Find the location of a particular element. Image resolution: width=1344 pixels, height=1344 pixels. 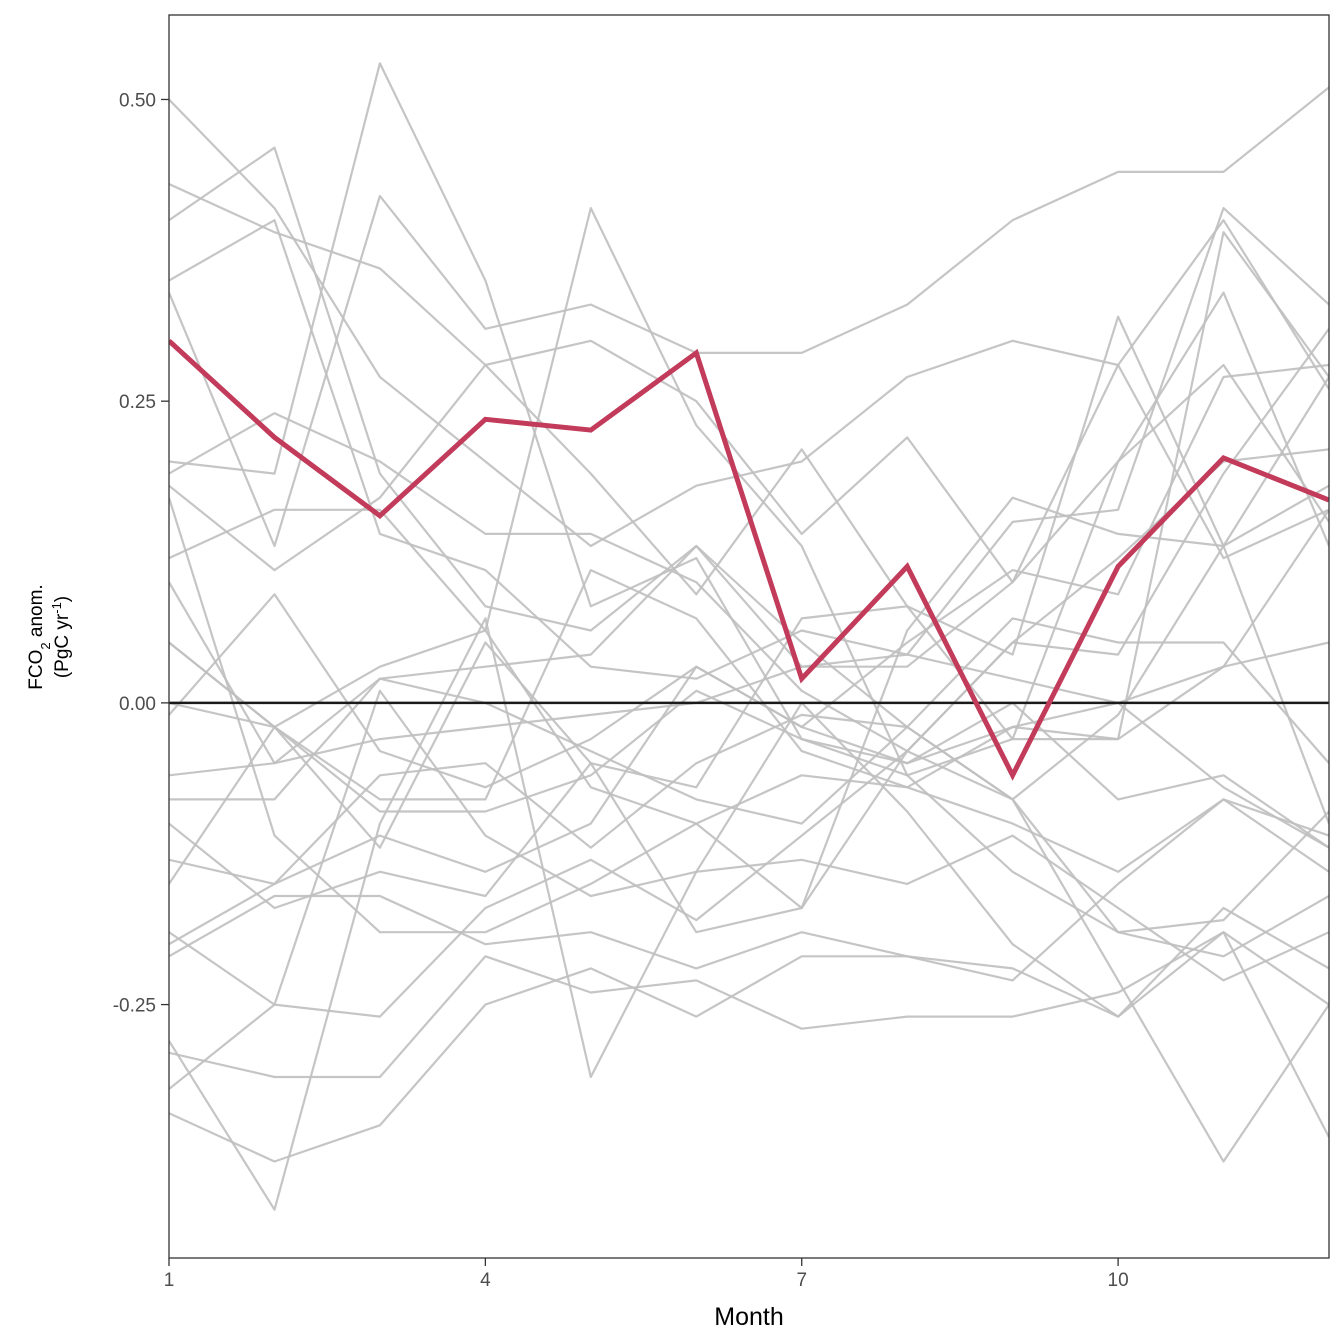

y-tick-label: -0.25 is located at coordinates (134, 1006).